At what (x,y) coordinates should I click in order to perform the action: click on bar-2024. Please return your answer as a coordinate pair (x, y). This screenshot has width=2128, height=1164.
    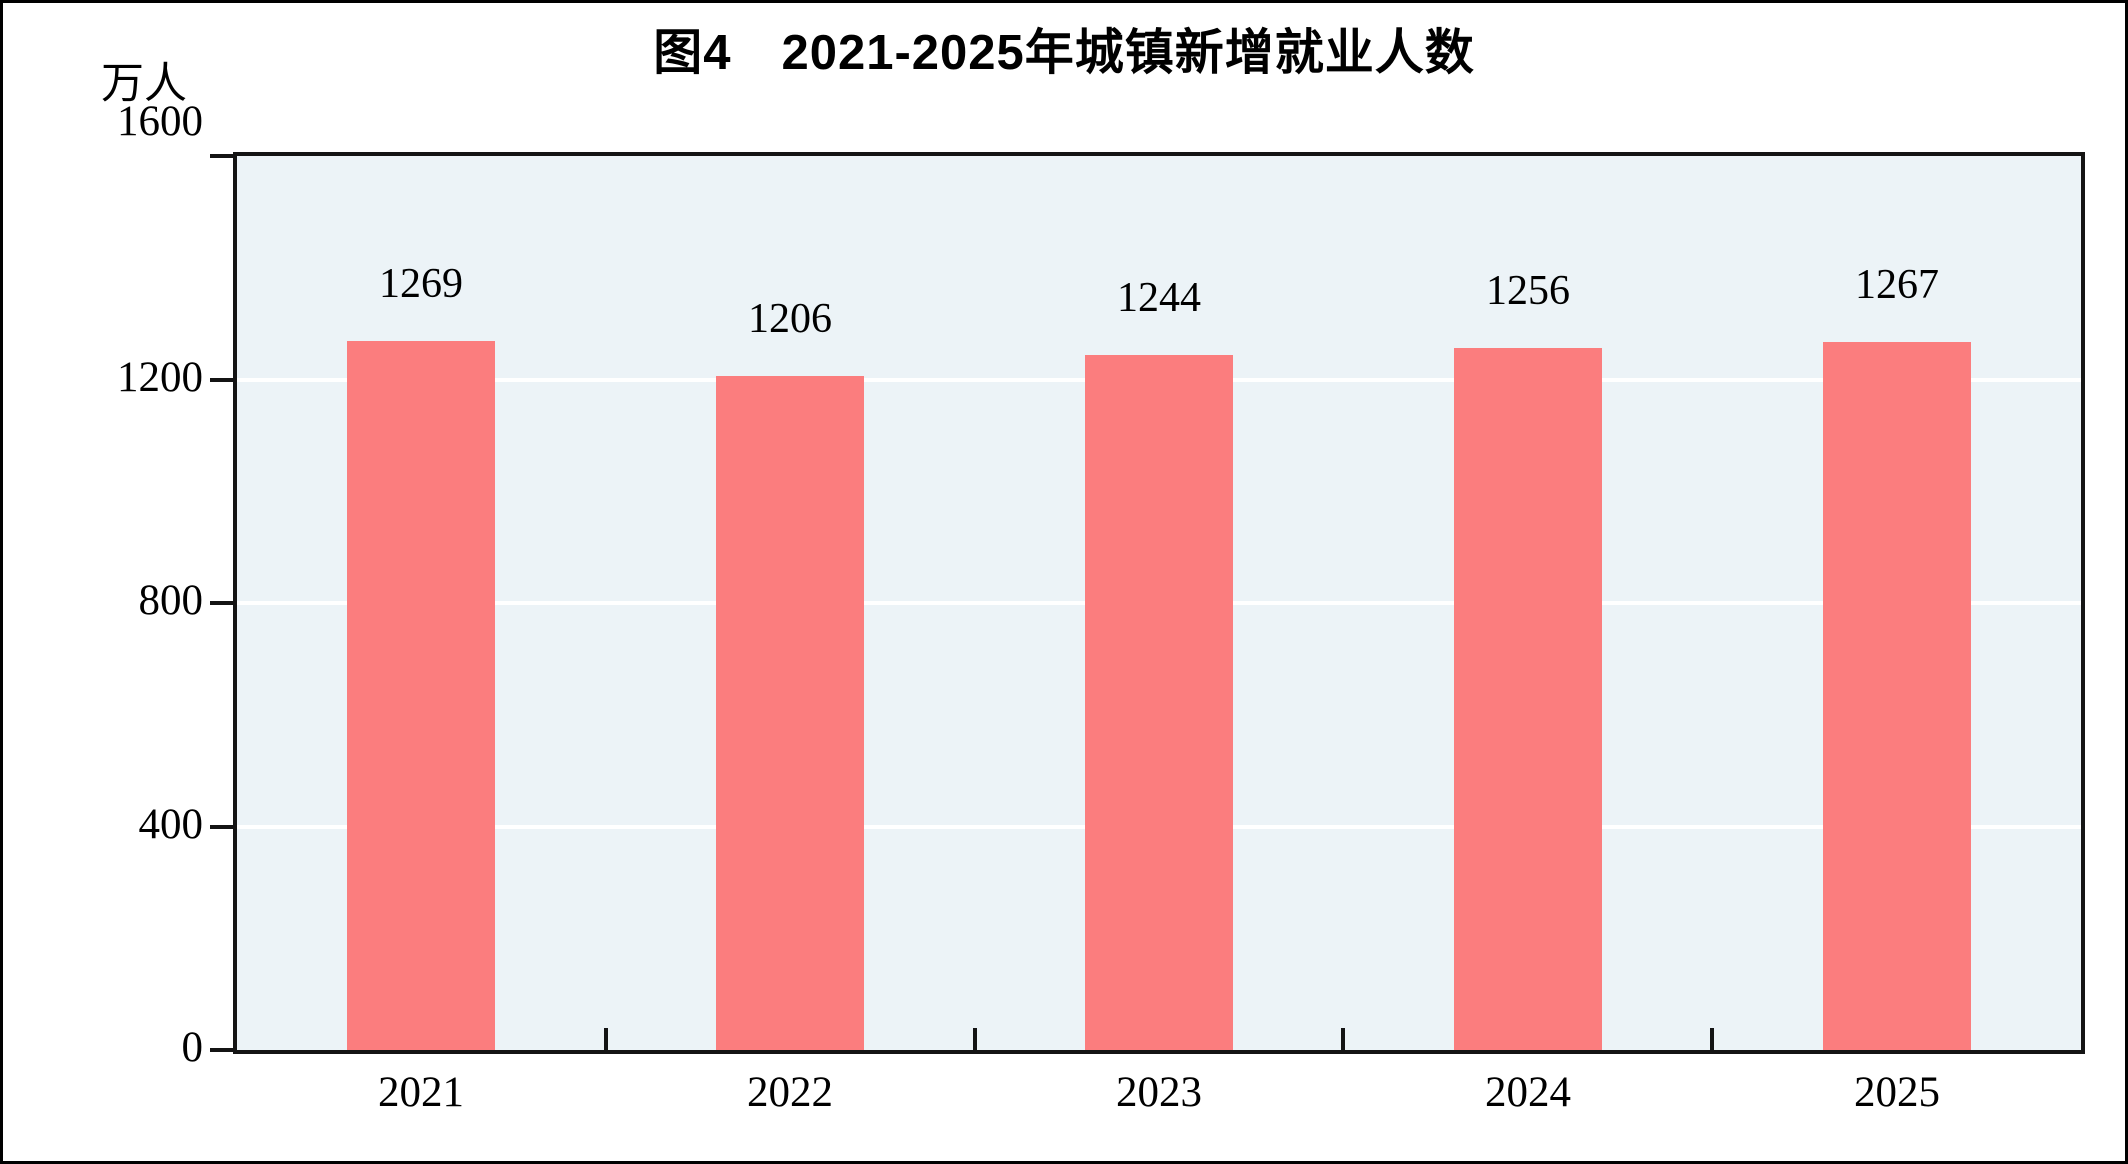
    Looking at the image, I should click on (1528, 699).